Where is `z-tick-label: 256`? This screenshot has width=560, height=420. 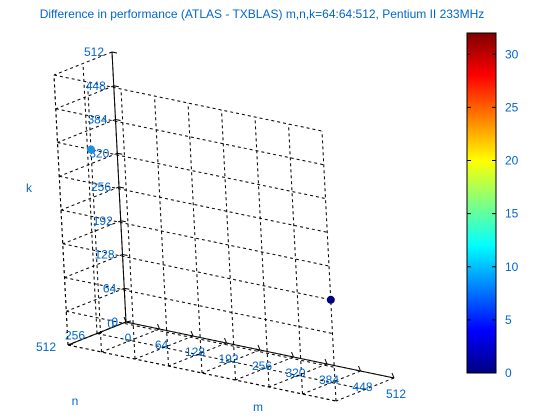 z-tick-label: 256 is located at coordinates (101, 187).